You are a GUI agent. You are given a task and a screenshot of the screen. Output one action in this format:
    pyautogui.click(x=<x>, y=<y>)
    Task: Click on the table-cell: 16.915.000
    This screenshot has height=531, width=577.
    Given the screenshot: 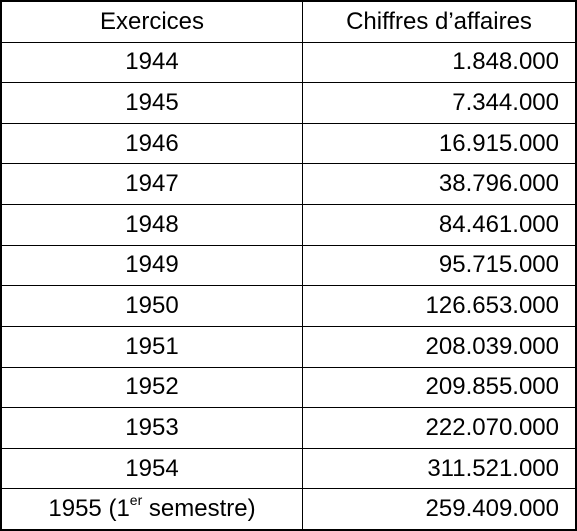 What is the action you would take?
    pyautogui.click(x=439, y=143)
    